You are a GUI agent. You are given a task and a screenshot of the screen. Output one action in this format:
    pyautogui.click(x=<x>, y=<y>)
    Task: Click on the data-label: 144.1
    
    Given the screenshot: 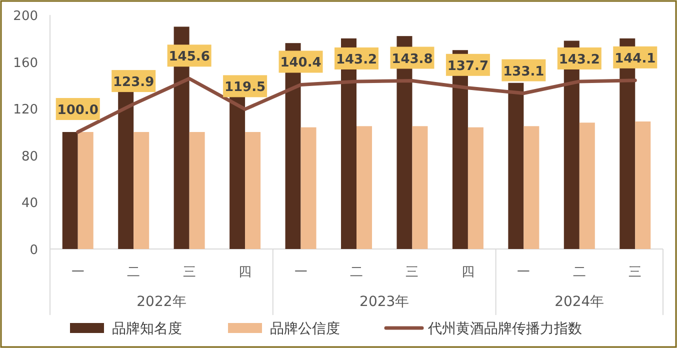 What is the action you would take?
    pyautogui.click(x=635, y=58)
    